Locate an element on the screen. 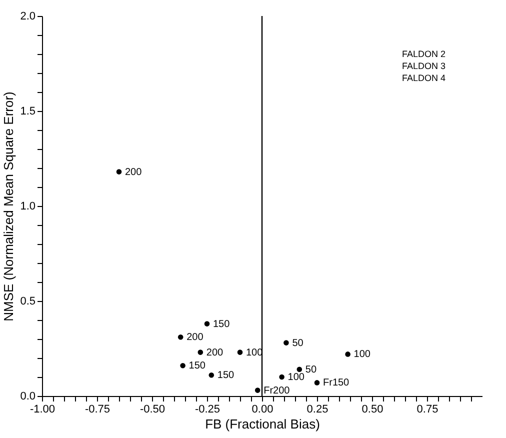 The width and height of the screenshot is (506, 438). x-tick-label: 0.25 is located at coordinates (317, 410).